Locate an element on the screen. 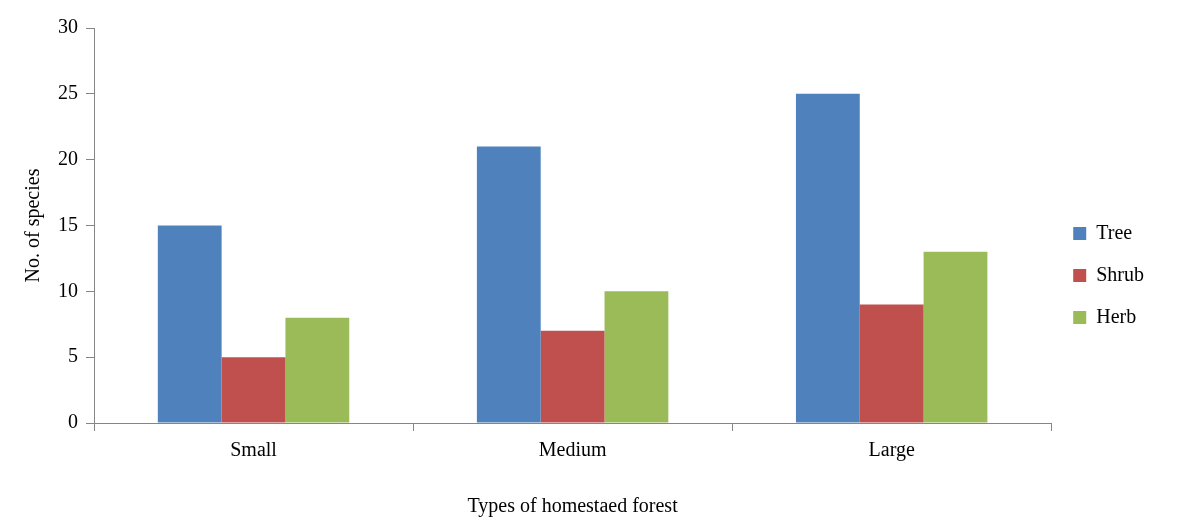 This screenshot has width=1182, height=531. y-tick-label: 10 is located at coordinates (68, 289).